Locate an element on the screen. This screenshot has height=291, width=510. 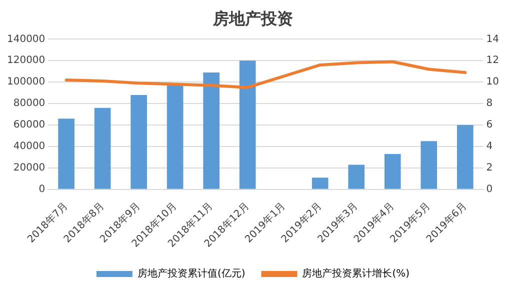
y2-tick-label: 10 is located at coordinates (493, 82).